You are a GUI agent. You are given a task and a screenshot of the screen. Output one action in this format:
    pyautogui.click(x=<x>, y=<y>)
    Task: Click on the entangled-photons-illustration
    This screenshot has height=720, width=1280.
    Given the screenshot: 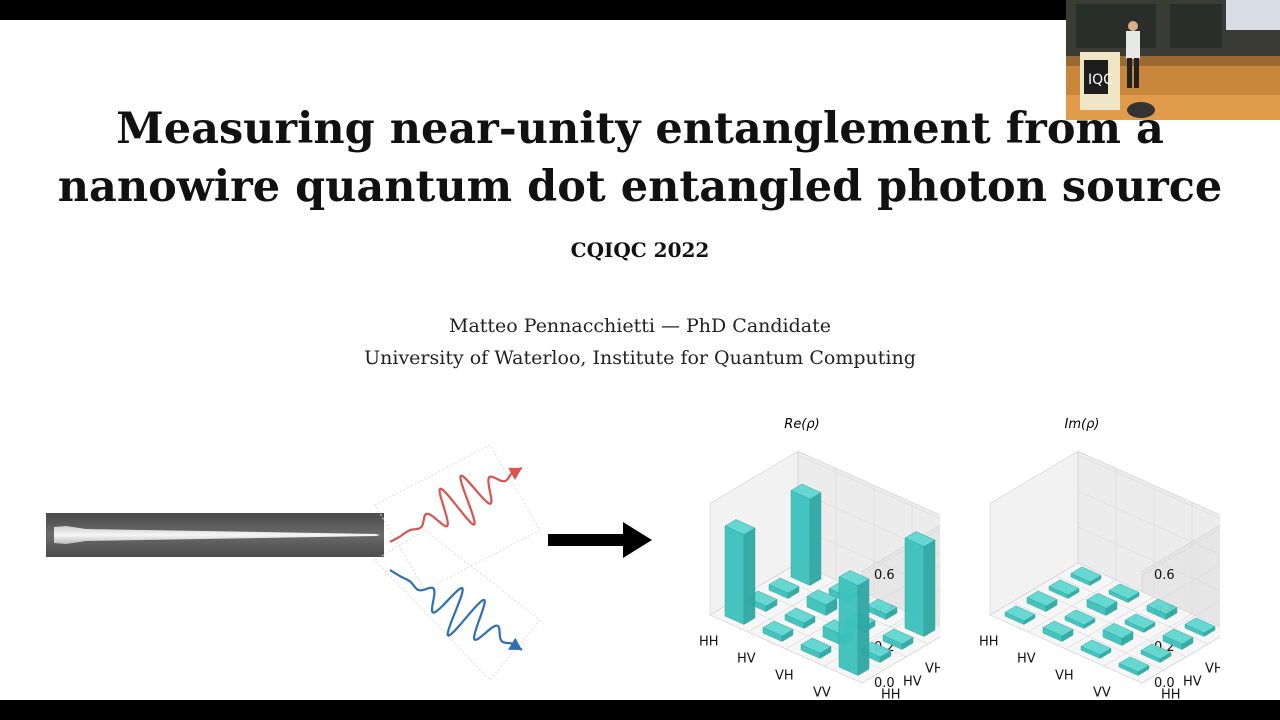 What is the action you would take?
    pyautogui.click(x=457, y=562)
    